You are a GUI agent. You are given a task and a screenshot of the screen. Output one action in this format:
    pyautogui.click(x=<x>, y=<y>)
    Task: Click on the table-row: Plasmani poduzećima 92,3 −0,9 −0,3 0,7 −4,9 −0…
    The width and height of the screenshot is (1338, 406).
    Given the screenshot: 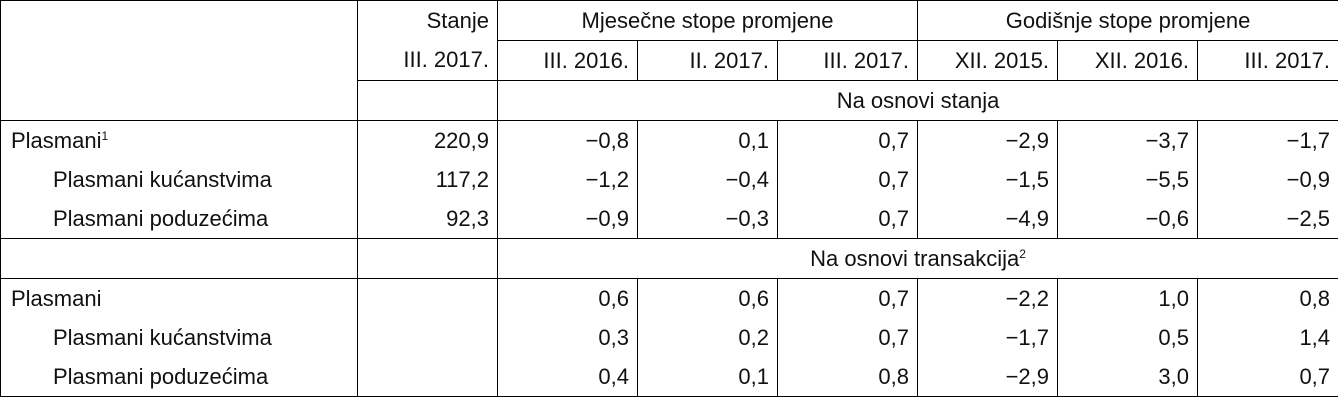 What is the action you would take?
    pyautogui.click(x=669, y=219)
    